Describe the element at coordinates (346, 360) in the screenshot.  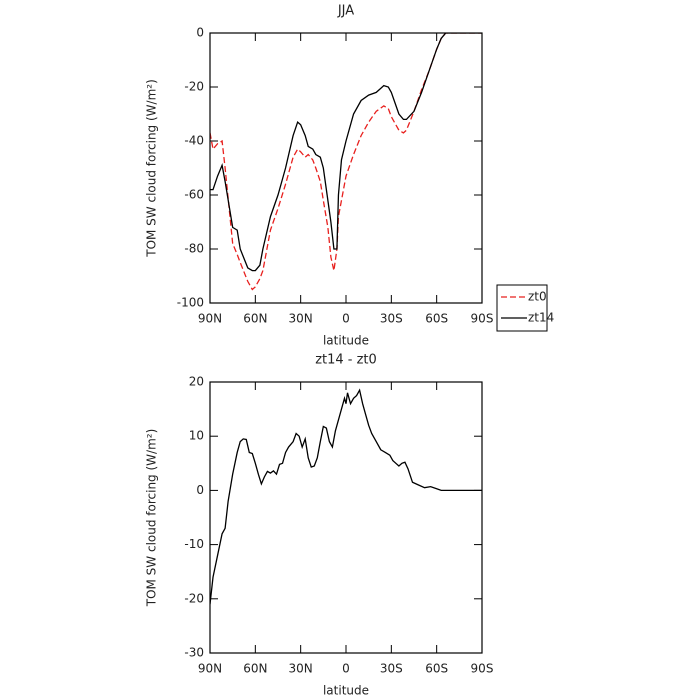
I see `chart-title: zt14 - zt0` at that location.